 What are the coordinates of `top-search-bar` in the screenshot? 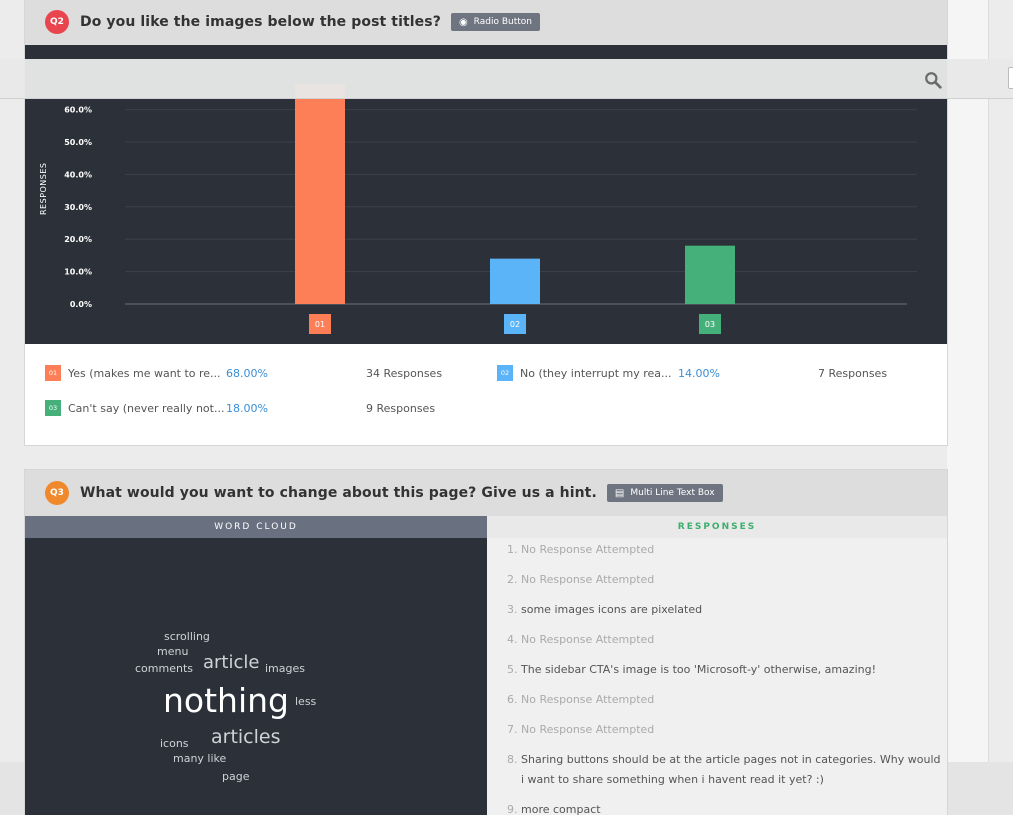 It's located at (506, 79).